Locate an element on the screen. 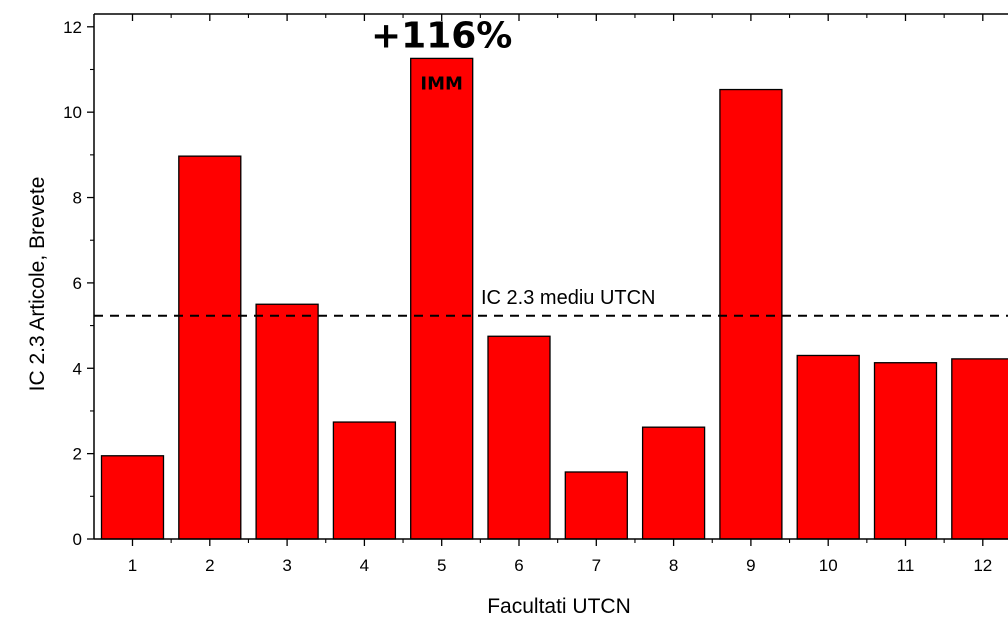 Image resolution: width=1008 pixels, height=619 pixels. x-axis-title: Facultati UTCN is located at coordinates (559, 606).